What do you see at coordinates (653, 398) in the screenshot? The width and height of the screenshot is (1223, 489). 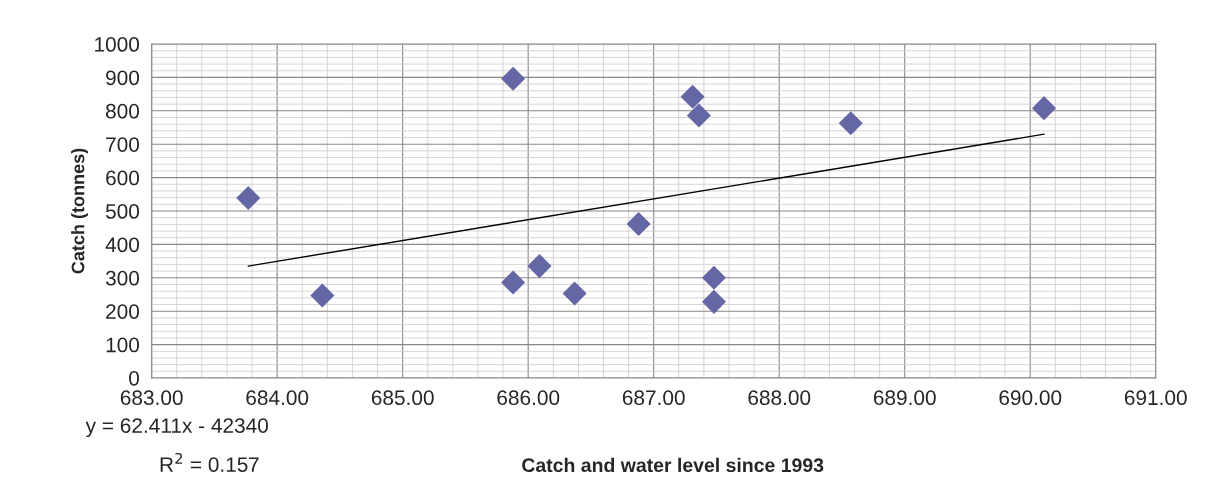 I see `x-tick-label: 687.00` at bounding box center [653, 398].